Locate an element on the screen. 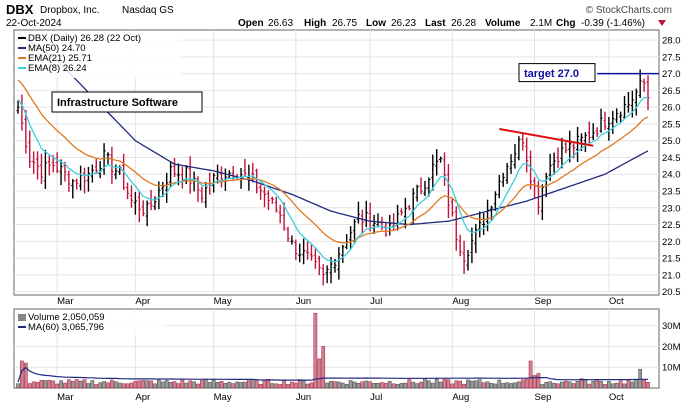 Image resolution: width=700 pixels, height=405 pixels. company-label: Dropbox, Inc. is located at coordinates (69, 10).